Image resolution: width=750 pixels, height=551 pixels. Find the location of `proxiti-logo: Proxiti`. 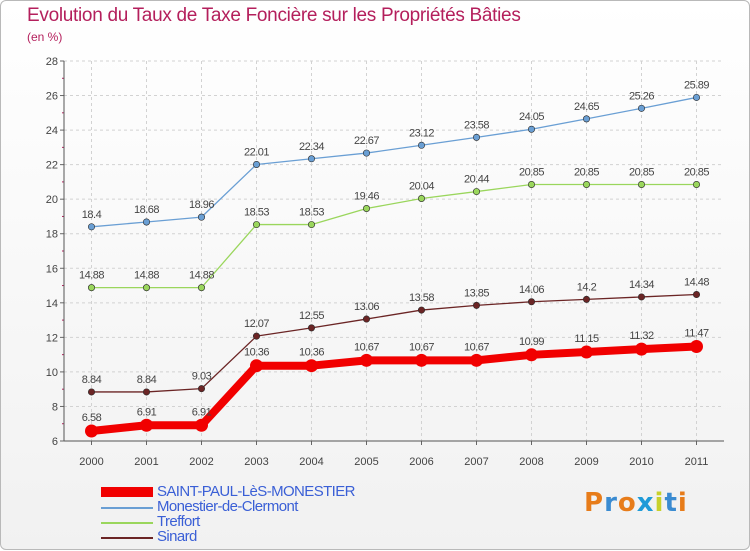

proxiti-logo: Proxiti is located at coordinates (636, 503).